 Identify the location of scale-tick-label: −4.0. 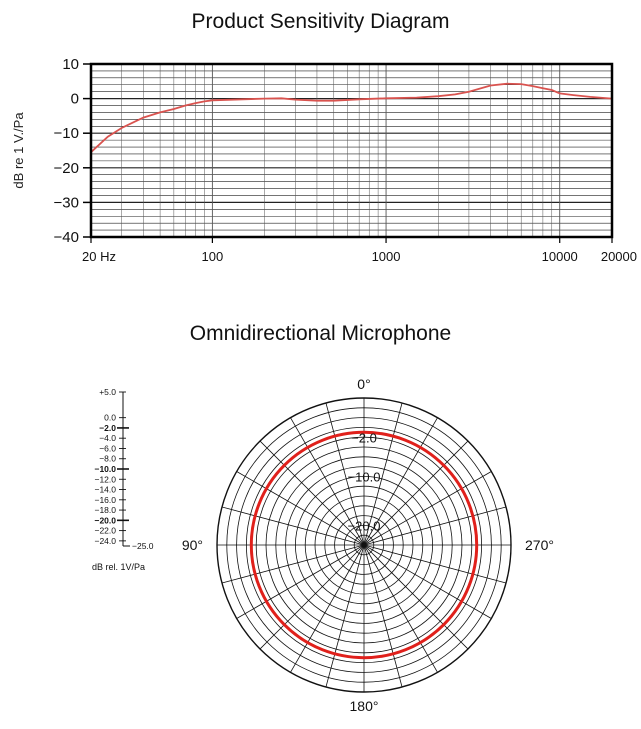
(107, 438).